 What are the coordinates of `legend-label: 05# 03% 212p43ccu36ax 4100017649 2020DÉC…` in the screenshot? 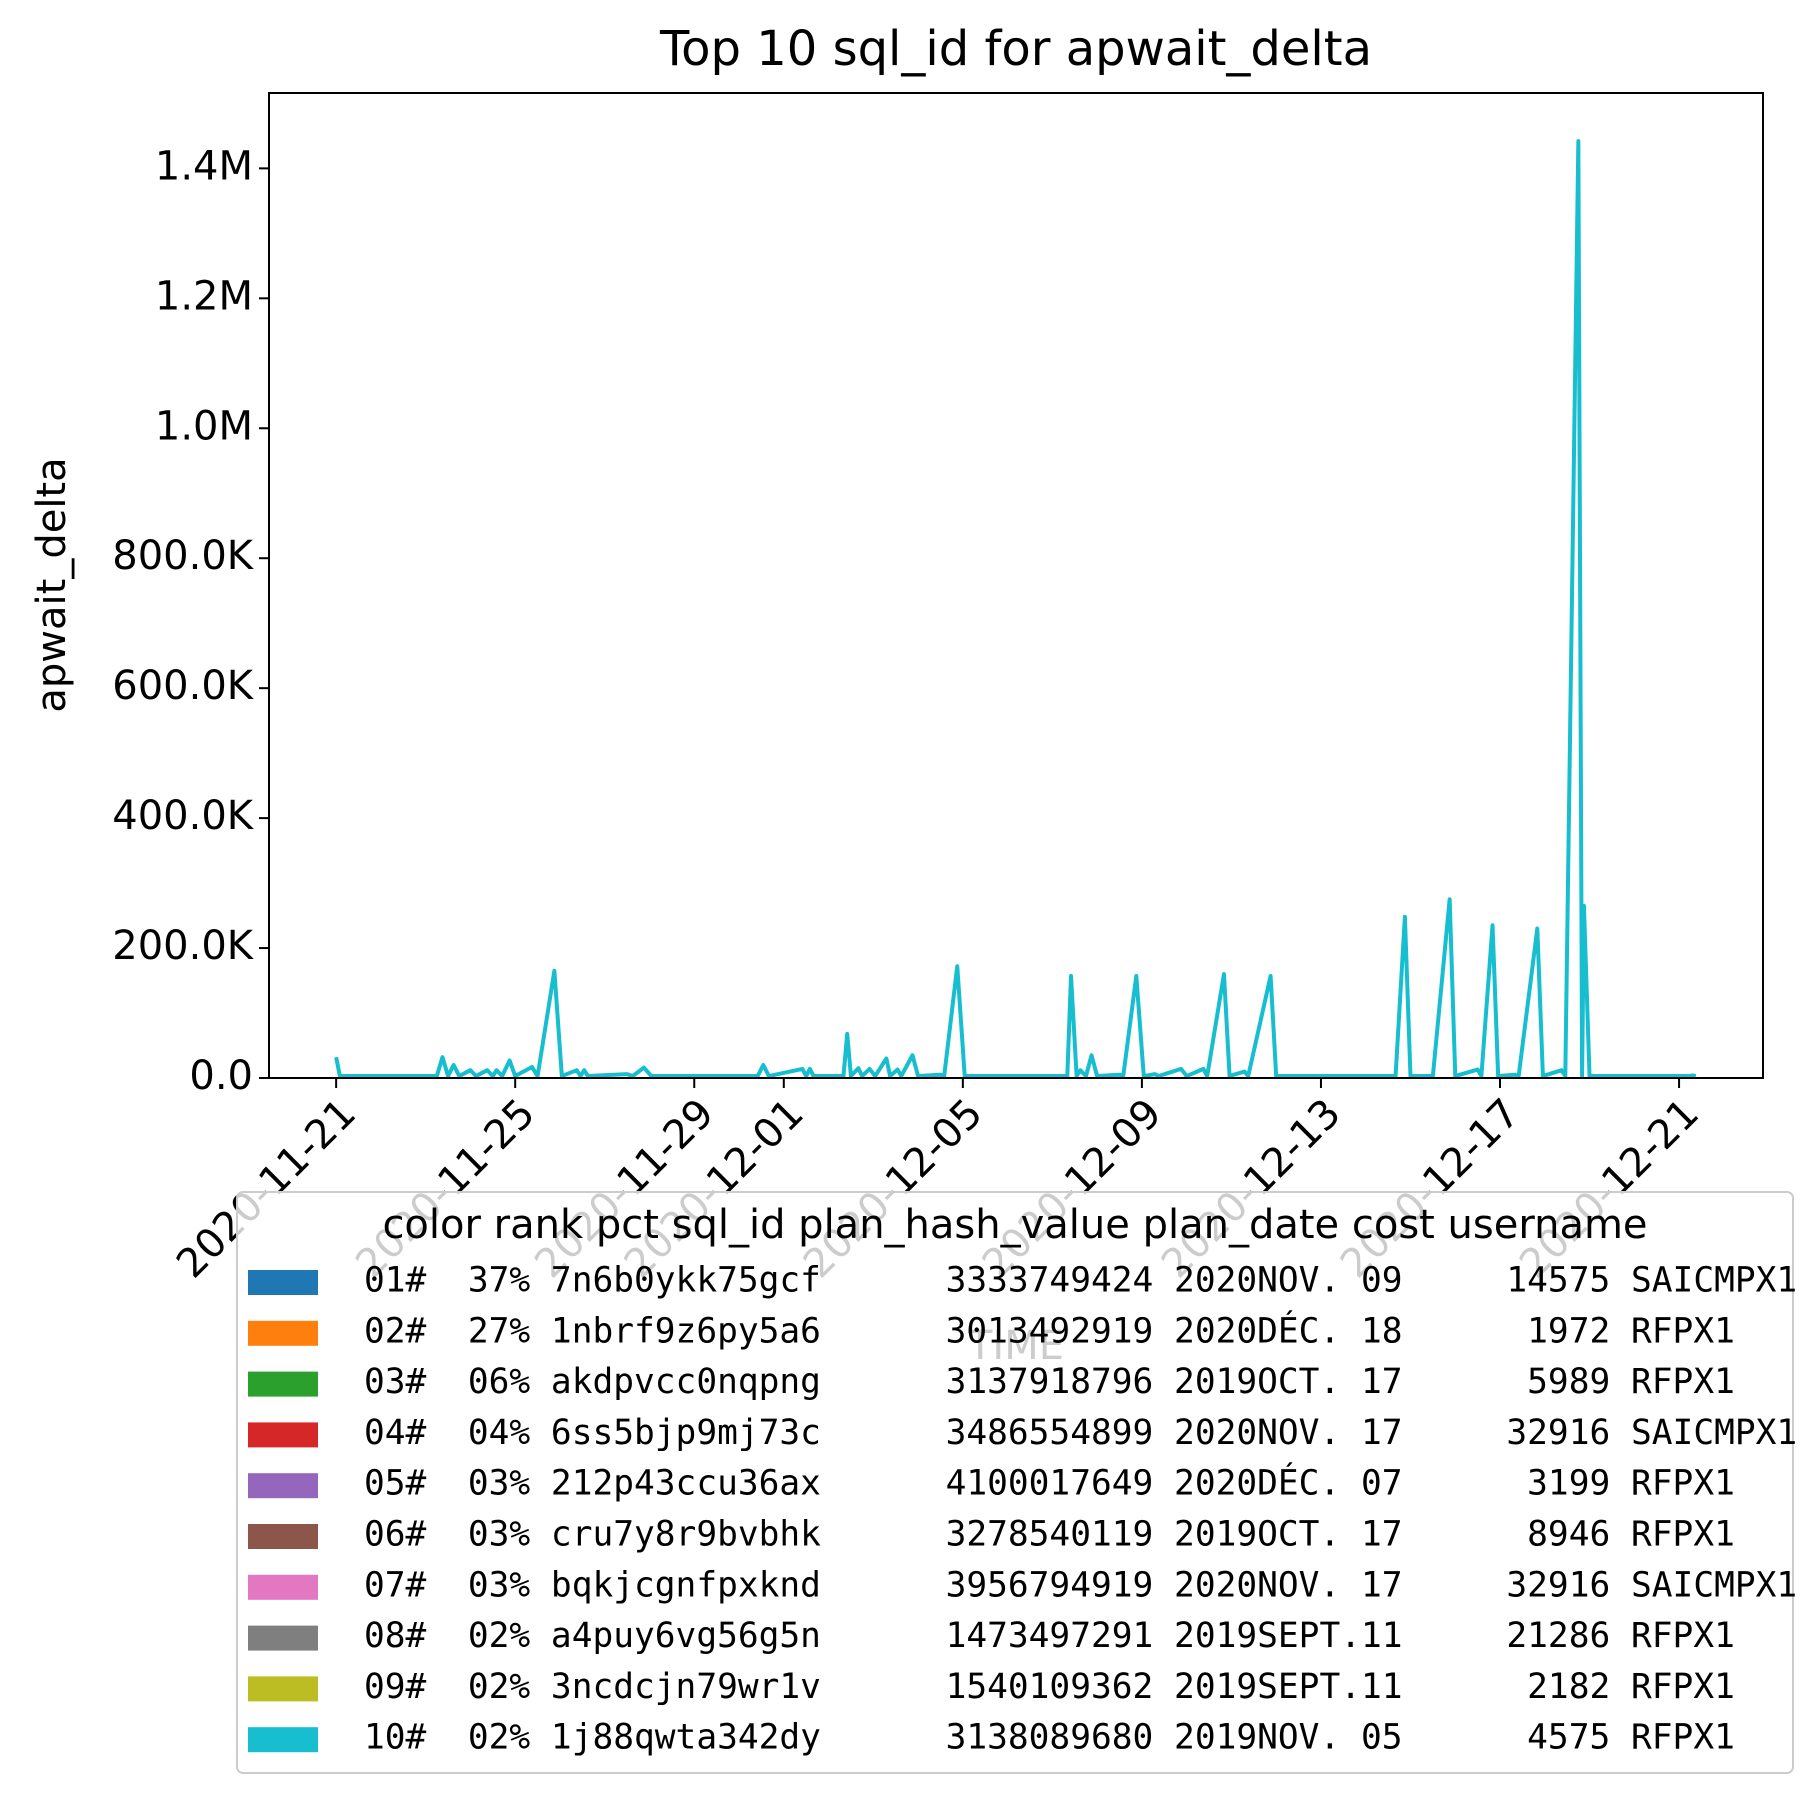 It's located at (1049, 1483).